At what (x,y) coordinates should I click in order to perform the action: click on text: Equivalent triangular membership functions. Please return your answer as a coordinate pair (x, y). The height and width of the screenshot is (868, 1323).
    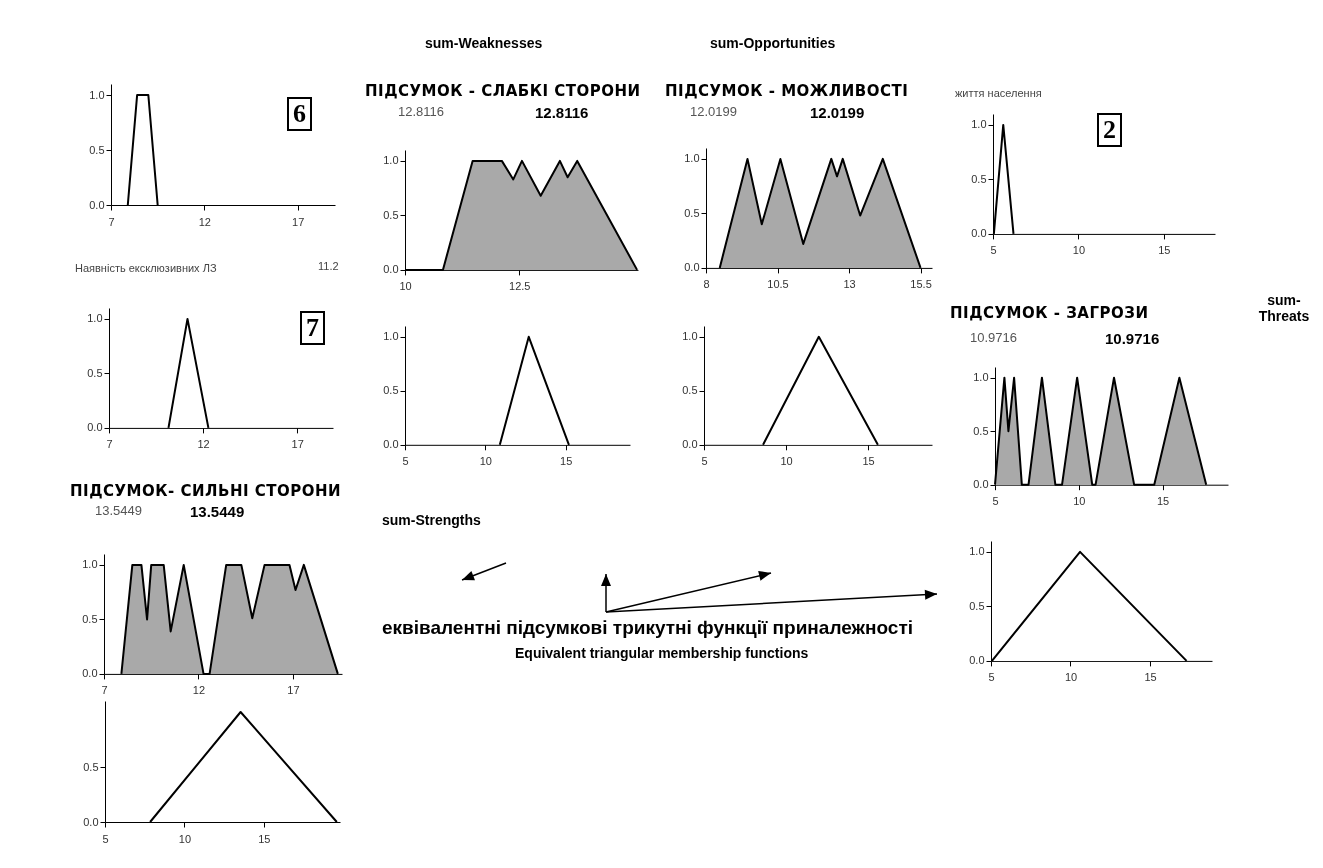
    Looking at the image, I should click on (662, 653).